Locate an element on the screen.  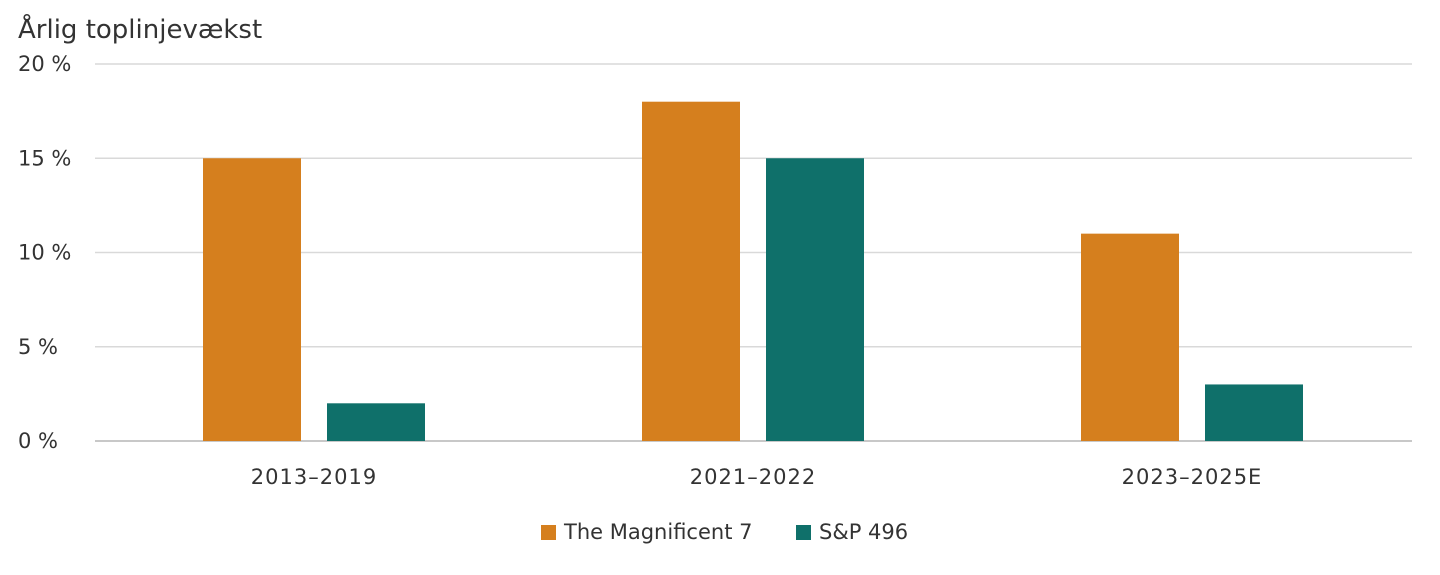
x-category-label: 2013–2019 is located at coordinates (314, 477).